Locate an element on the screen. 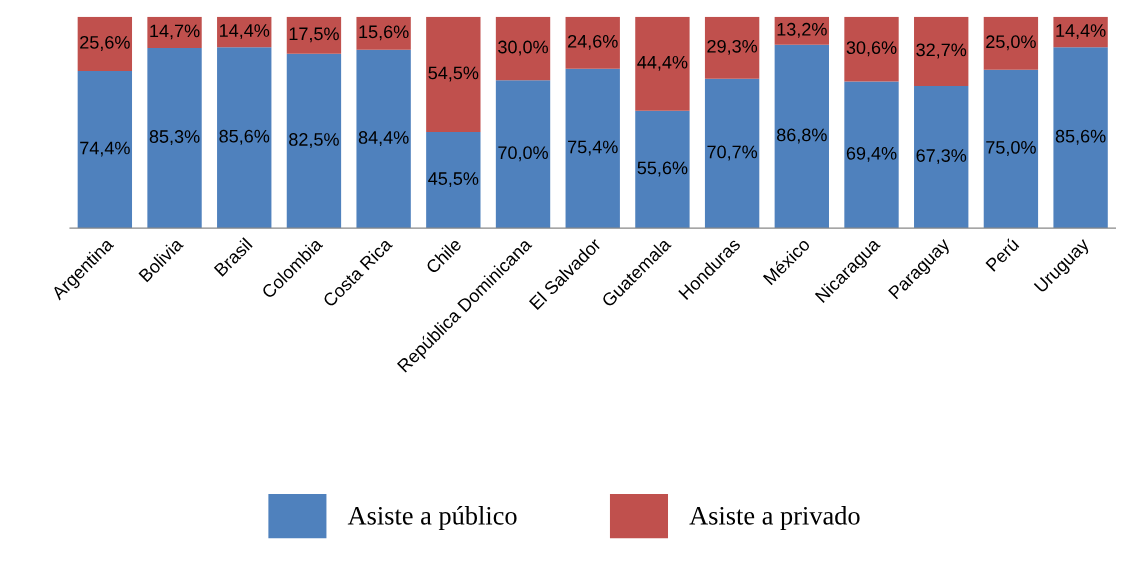  data-label: 30,0% is located at coordinates (523, 48).